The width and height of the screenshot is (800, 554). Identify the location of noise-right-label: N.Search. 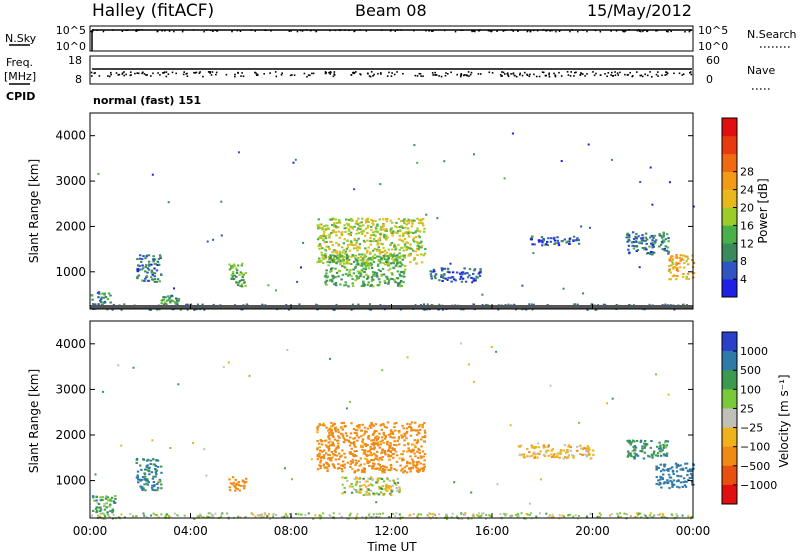
(772, 34).